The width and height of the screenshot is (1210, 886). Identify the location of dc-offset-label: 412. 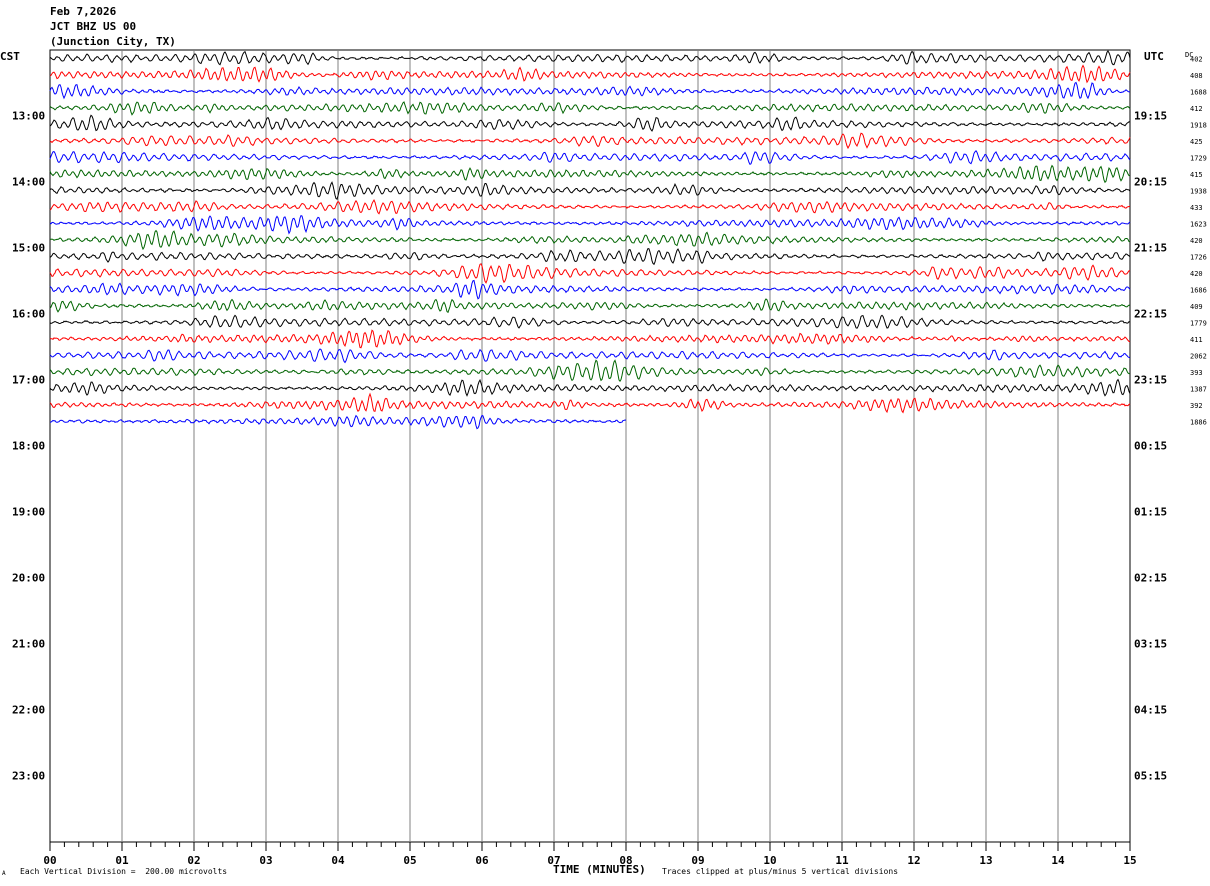
(1196, 109).